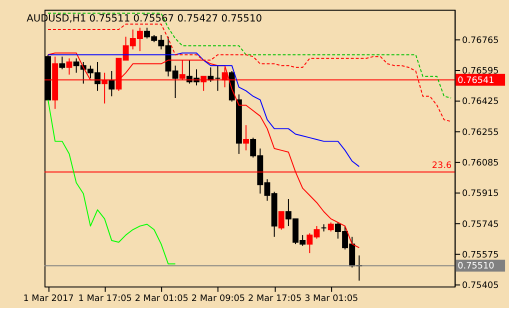 The width and height of the screenshot is (509, 328). I want to click on y-tick-label: 0.76255, so click(480, 133).